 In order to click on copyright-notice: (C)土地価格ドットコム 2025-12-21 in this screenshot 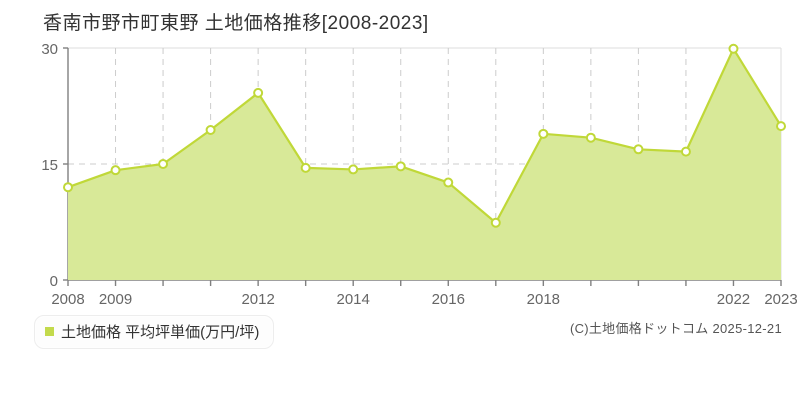, I will do `click(675, 328)`.